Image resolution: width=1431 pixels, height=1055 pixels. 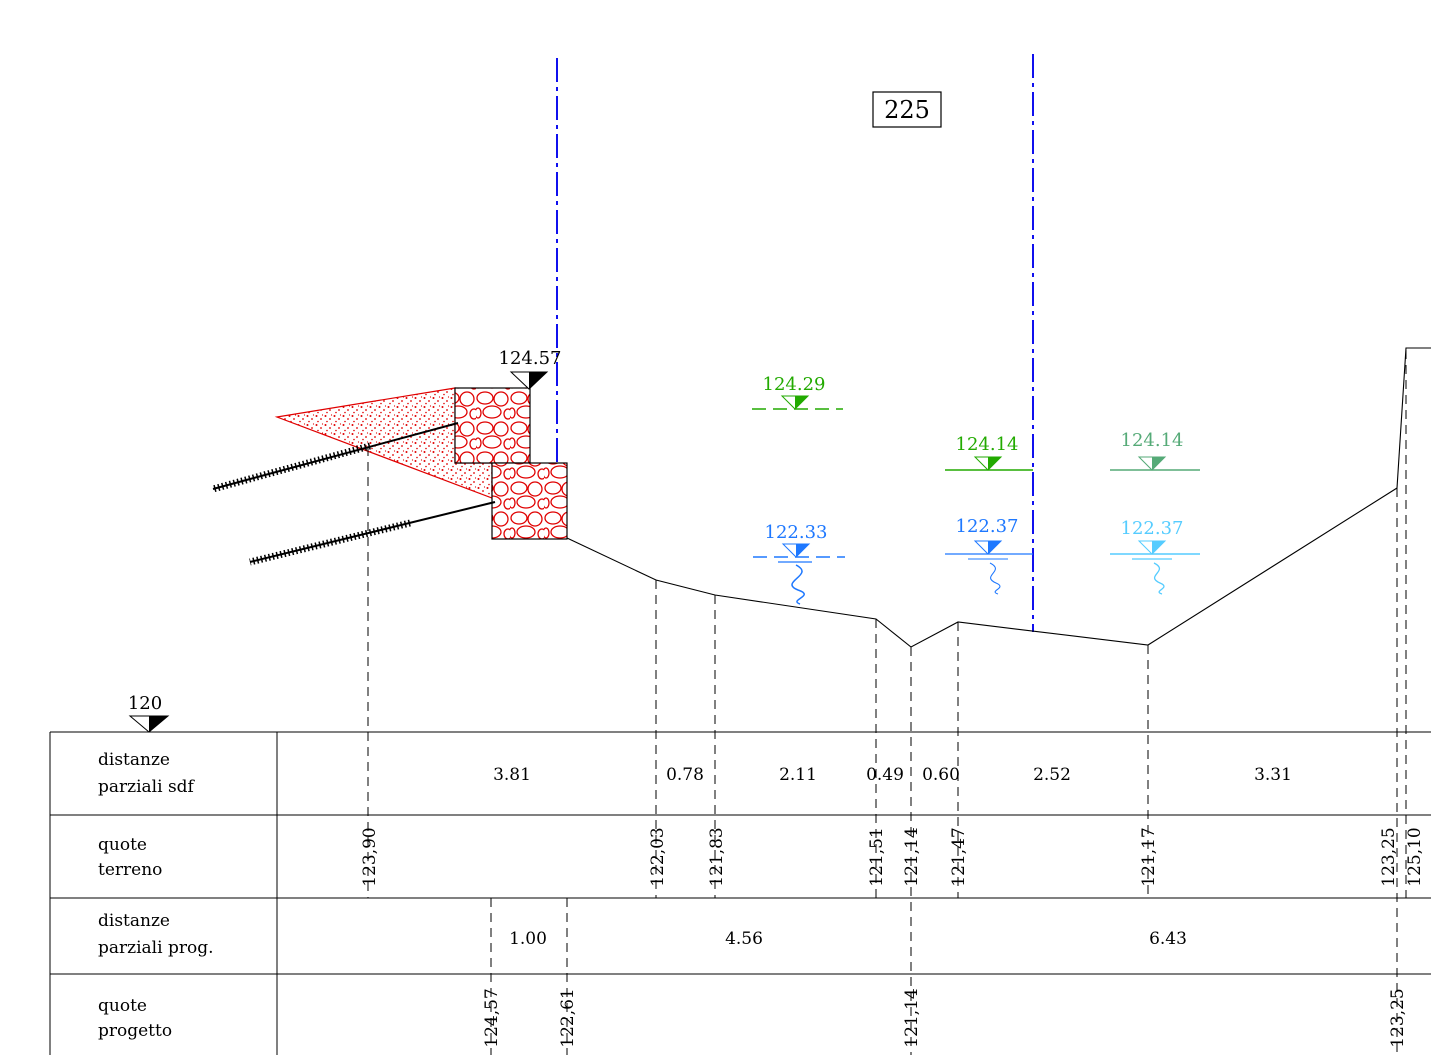 What do you see at coordinates (1152, 528) in the screenshot?
I see `elevation-label-lightblue-solid: 122.37` at bounding box center [1152, 528].